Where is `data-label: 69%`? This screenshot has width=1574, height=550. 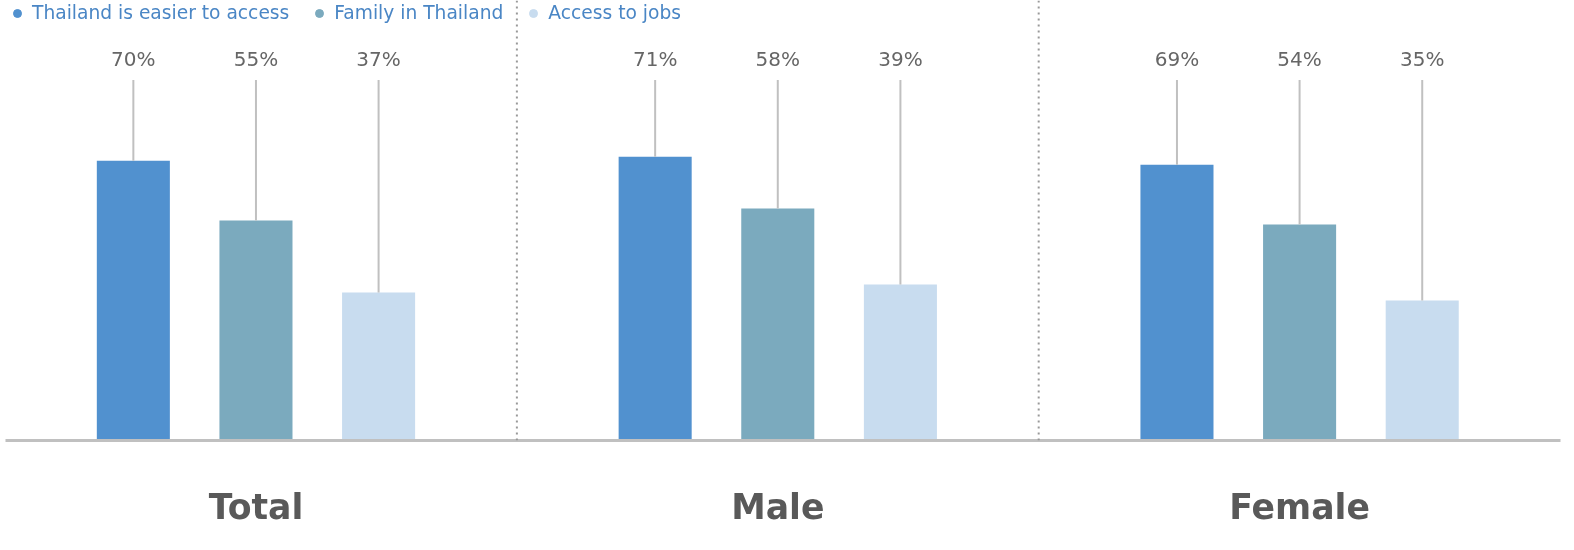
data-label: 69% is located at coordinates (1177, 59).